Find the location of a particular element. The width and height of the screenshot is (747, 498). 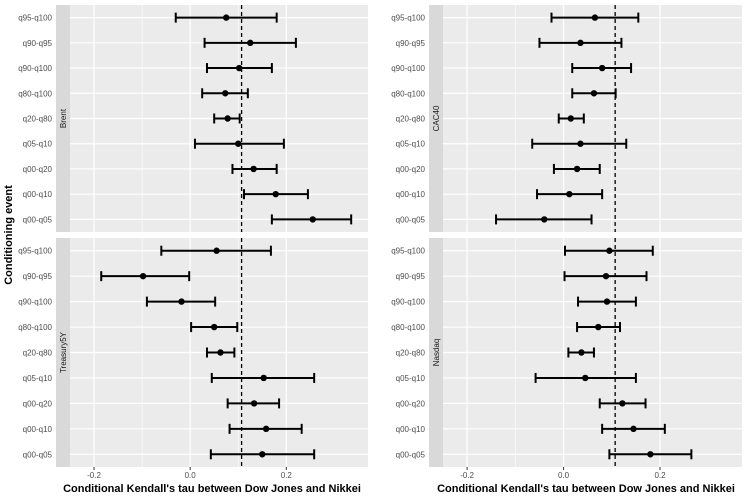

facet-strip-label: Treasury5Y is located at coordinates (63, 352).